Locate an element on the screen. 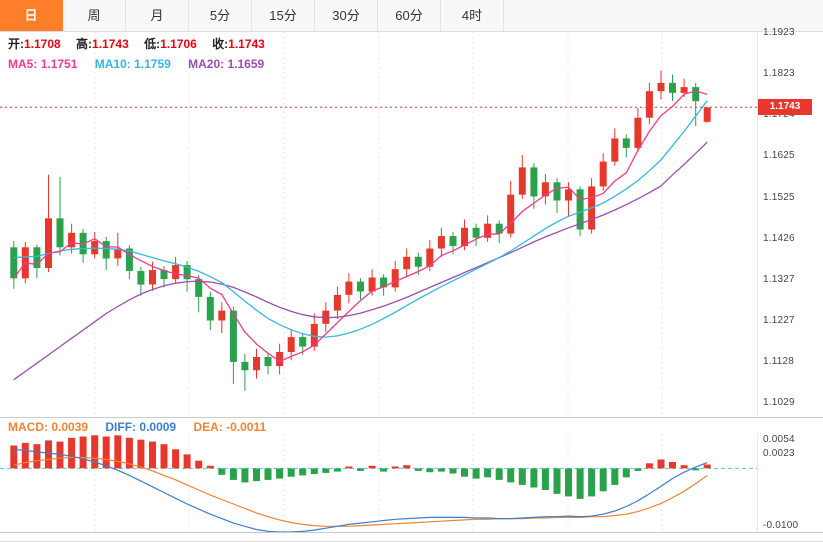  current-price-tag: 1.1743 is located at coordinates (785, 107).